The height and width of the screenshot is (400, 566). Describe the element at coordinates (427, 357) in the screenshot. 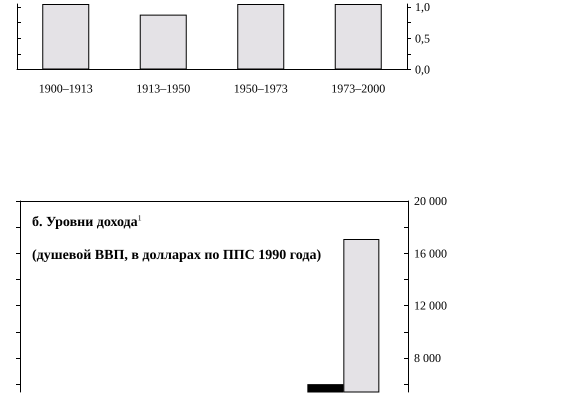

I see `y-tick-label: 8 000` at that location.